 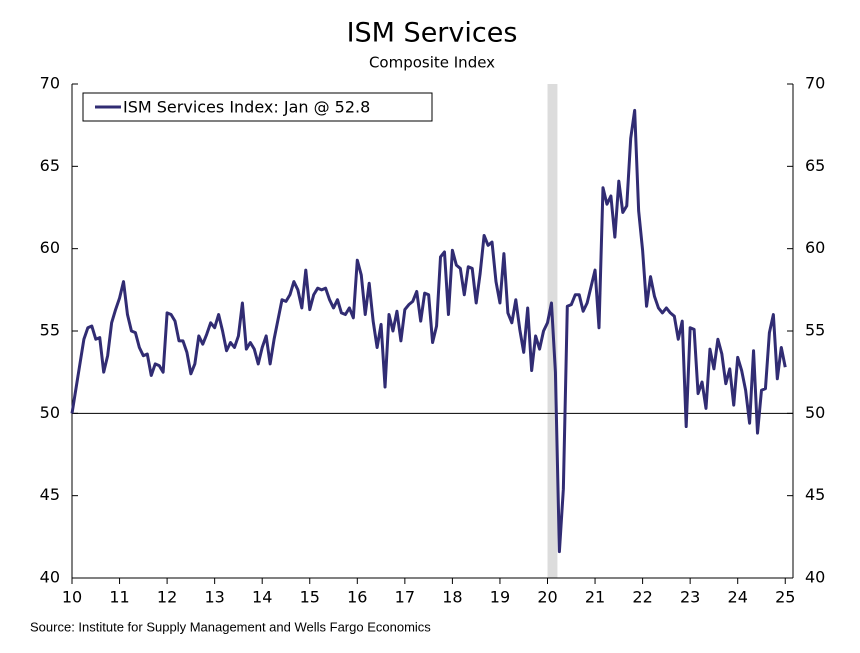 I want to click on x-tick-label: 19, so click(x=500, y=597).